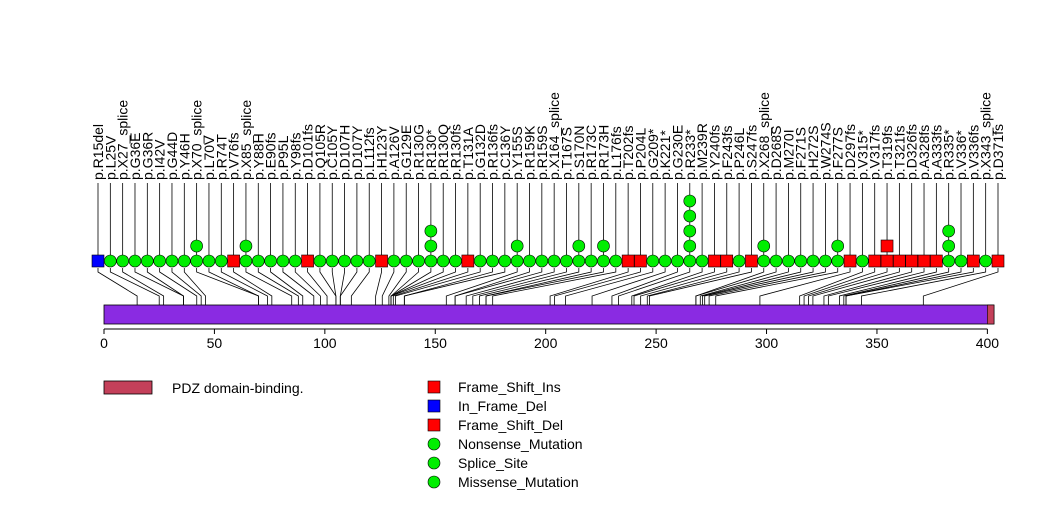 The height and width of the screenshot is (524, 1047). Describe the element at coordinates (518, 482) in the screenshot. I see `legend-label: Missense_Mutation` at that location.